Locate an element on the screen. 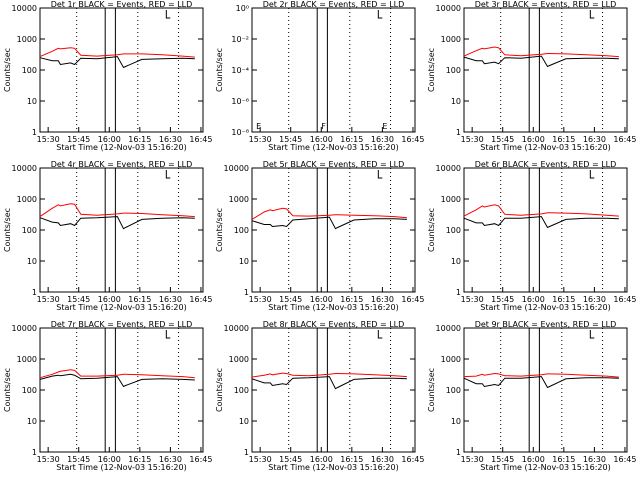  chart-title: Det 3r BLACK = Events, RED = LLD is located at coordinates (546, 4).